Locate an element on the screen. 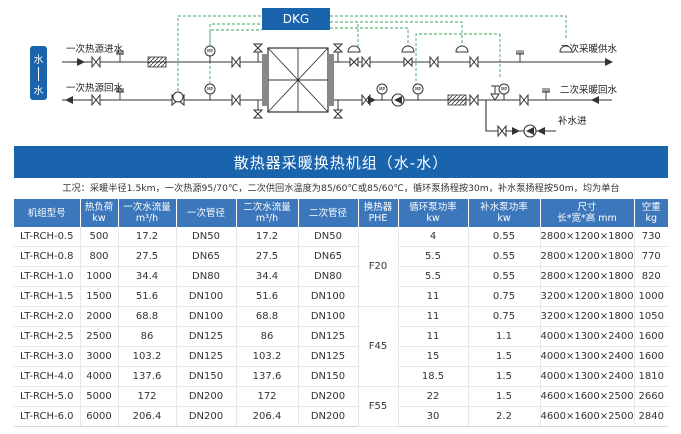  cell-model: LT-RCH-2.5 is located at coordinates (47, 336).